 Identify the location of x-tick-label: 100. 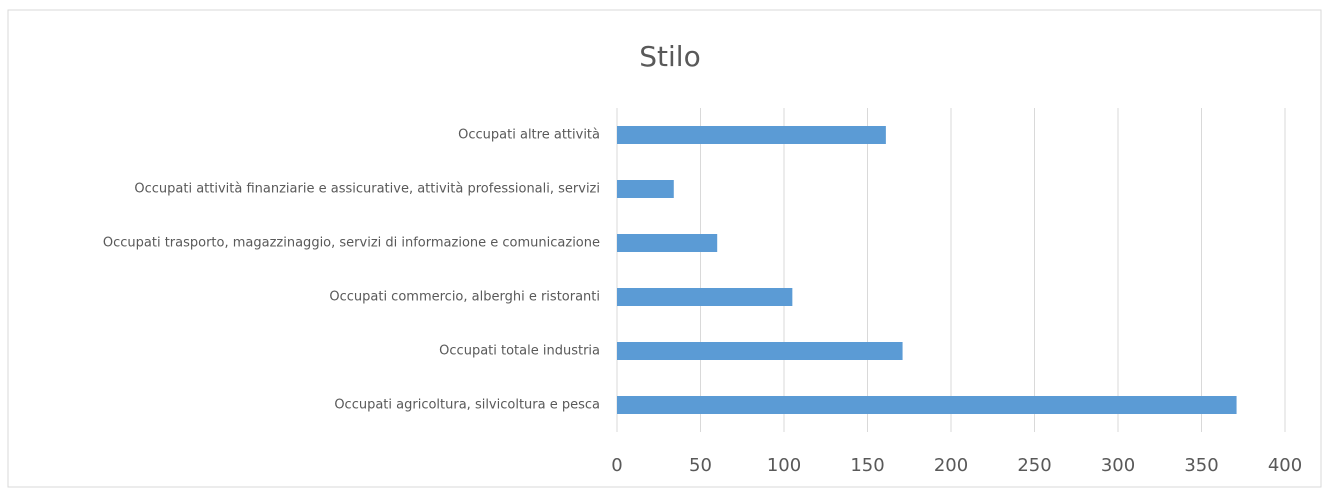
(784, 465).